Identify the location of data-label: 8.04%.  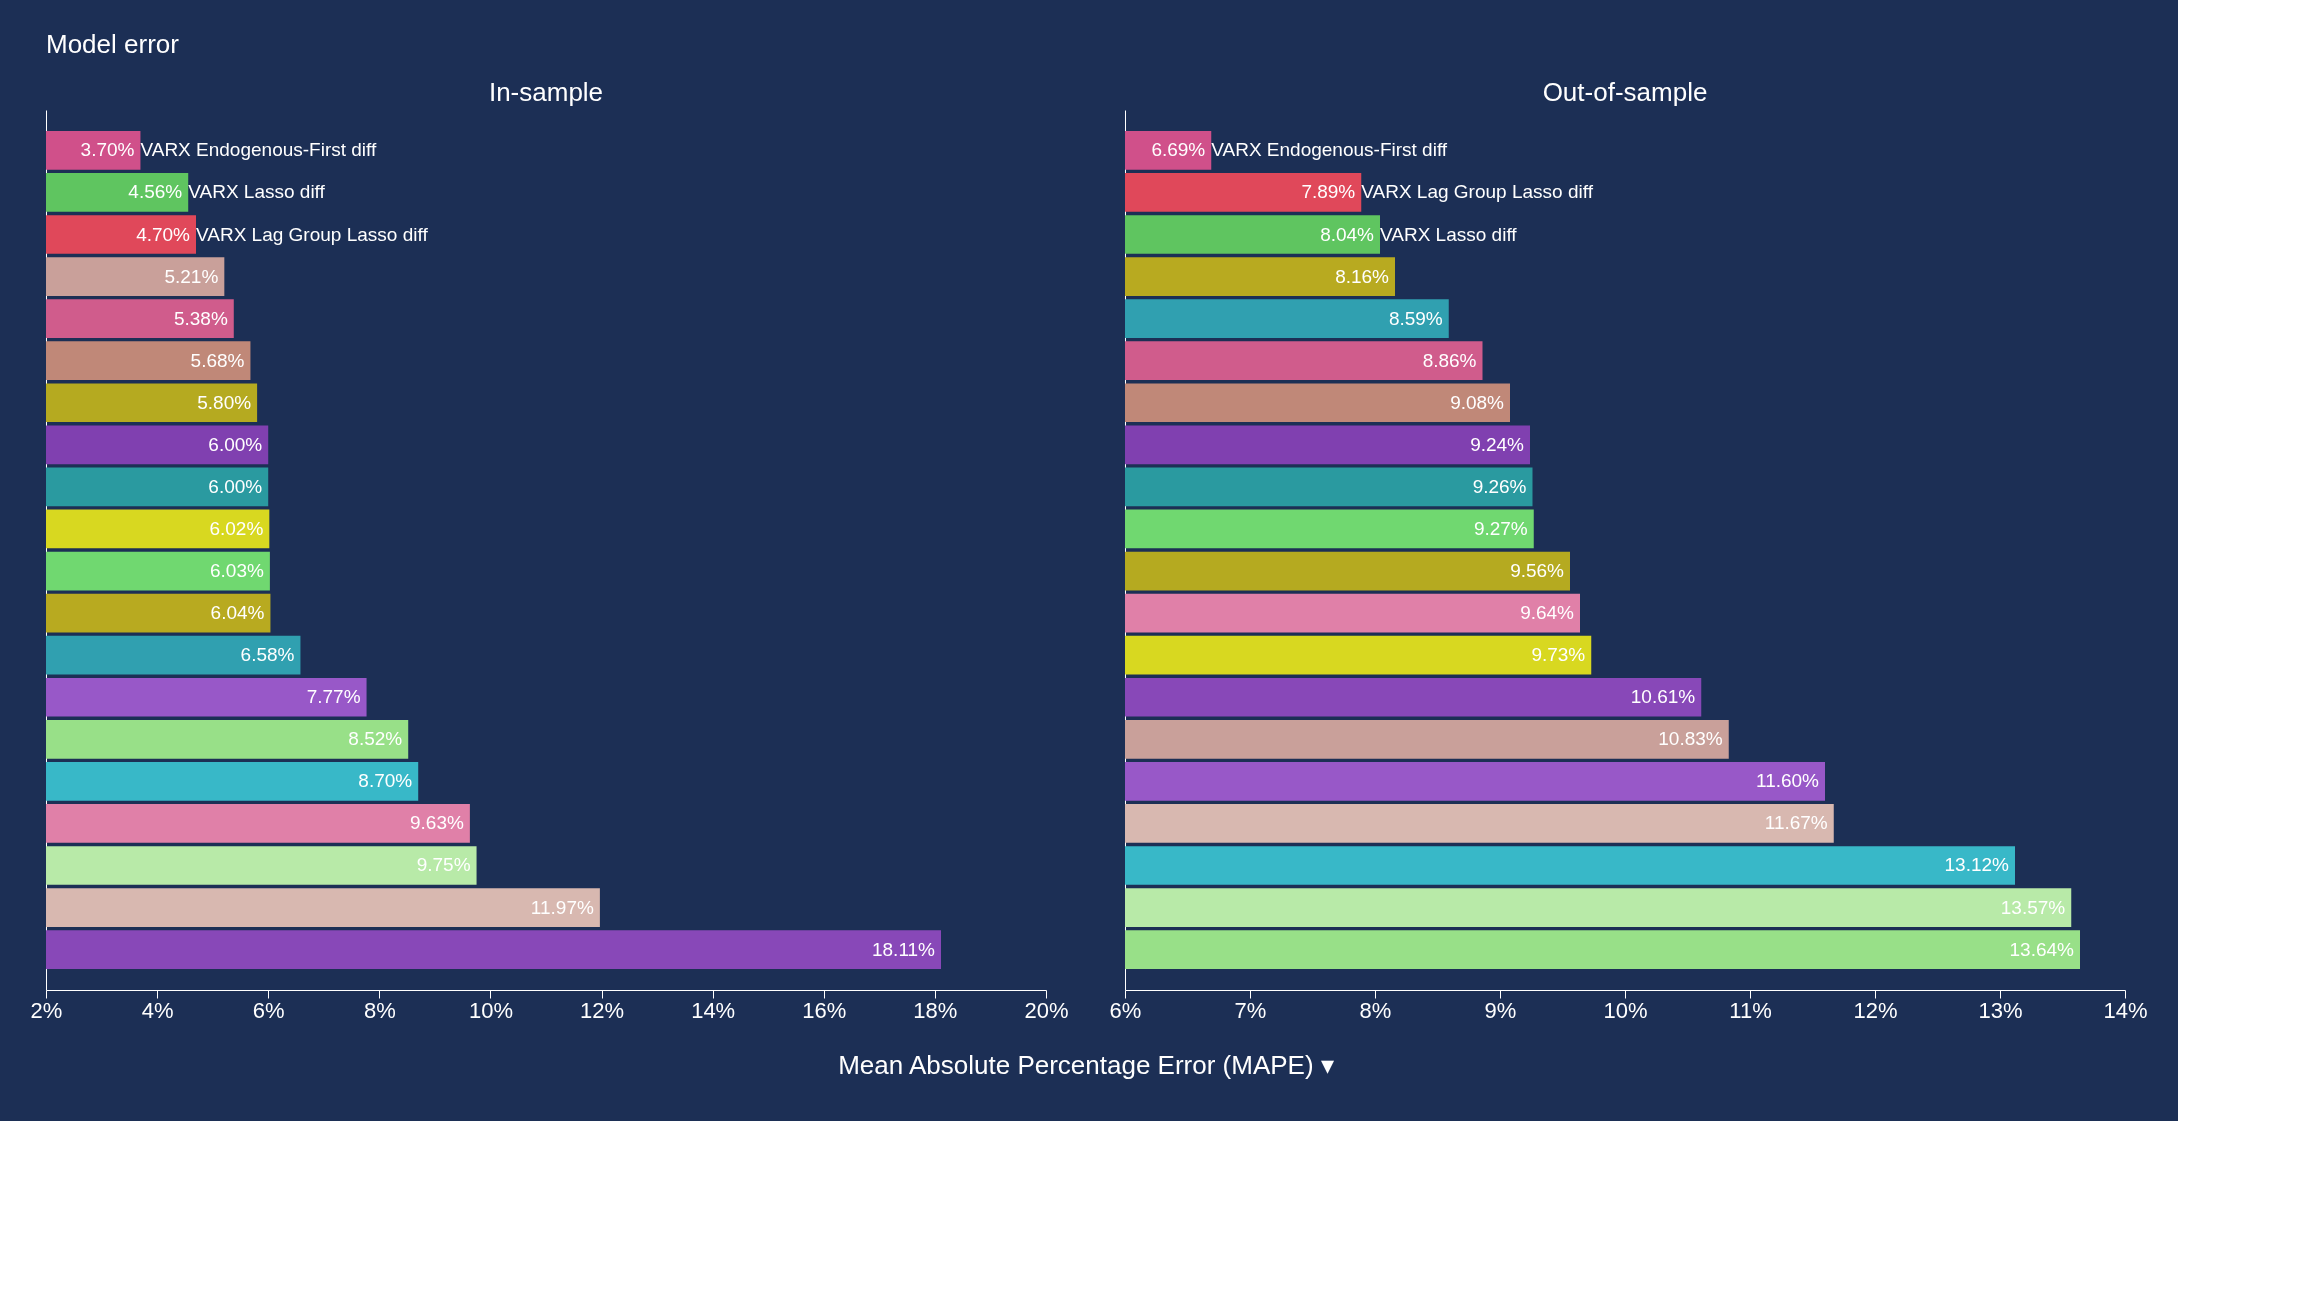
(1347, 234).